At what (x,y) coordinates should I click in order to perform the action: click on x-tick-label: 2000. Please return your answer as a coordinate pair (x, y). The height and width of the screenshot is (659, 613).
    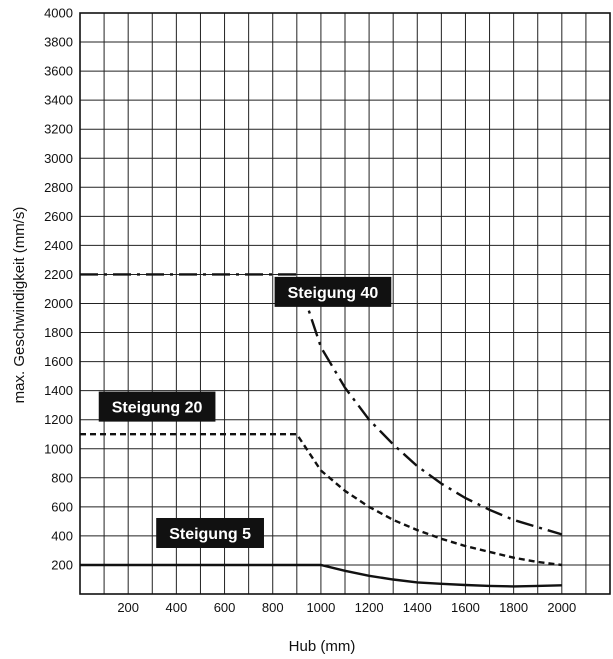
    Looking at the image, I should click on (561, 607).